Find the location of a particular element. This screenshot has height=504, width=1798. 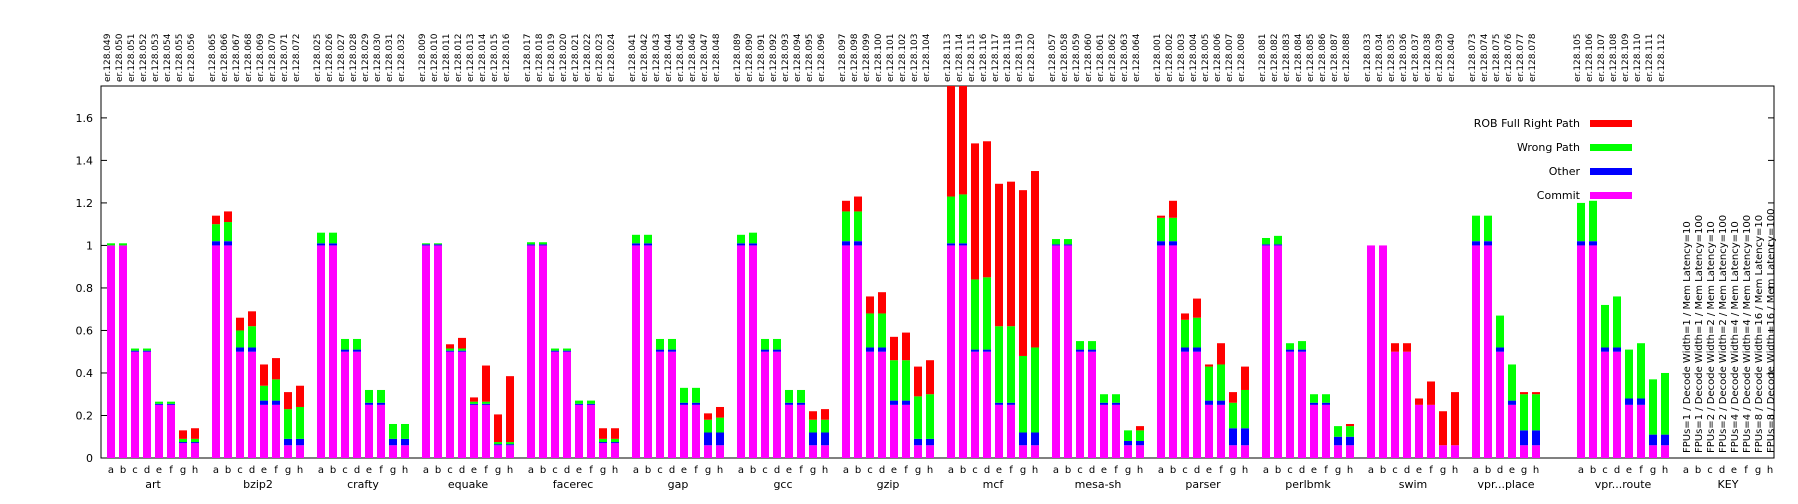

bar-id-label: er.128.054 is located at coordinates (168, 57).